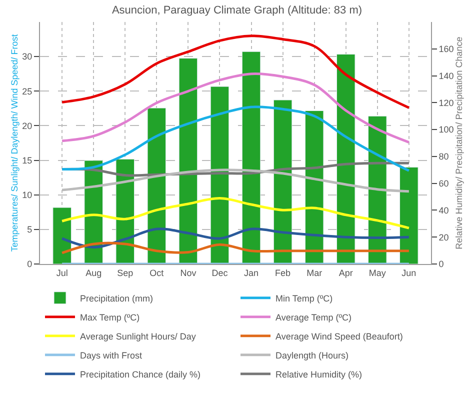 Image resolution: width=474 pixels, height=400 pixels. Describe the element at coordinates (443, 237) in the screenshot. I see `y2-tick-label: 20` at that location.